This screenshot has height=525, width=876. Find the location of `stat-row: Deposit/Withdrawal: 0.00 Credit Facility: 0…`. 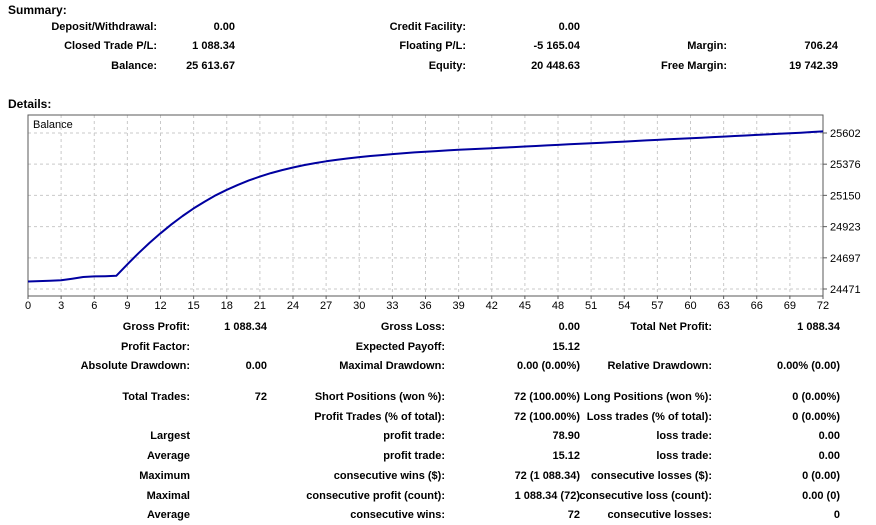

stat-row: Deposit/Withdrawal: 0.00 Credit Facility: 0… is located at coordinates (438, 28).